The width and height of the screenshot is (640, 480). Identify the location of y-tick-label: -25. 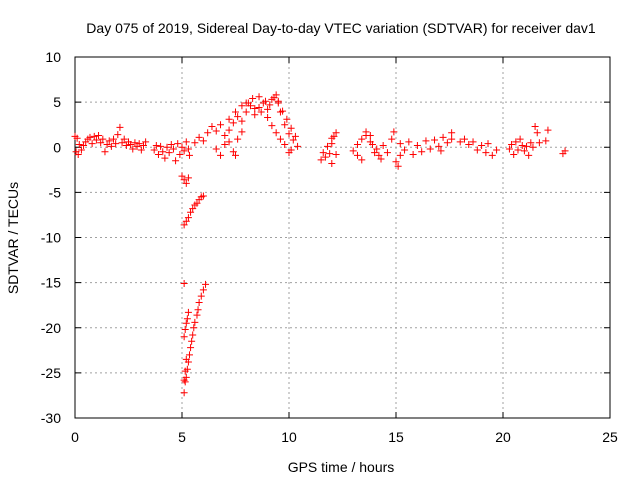
(51, 373).